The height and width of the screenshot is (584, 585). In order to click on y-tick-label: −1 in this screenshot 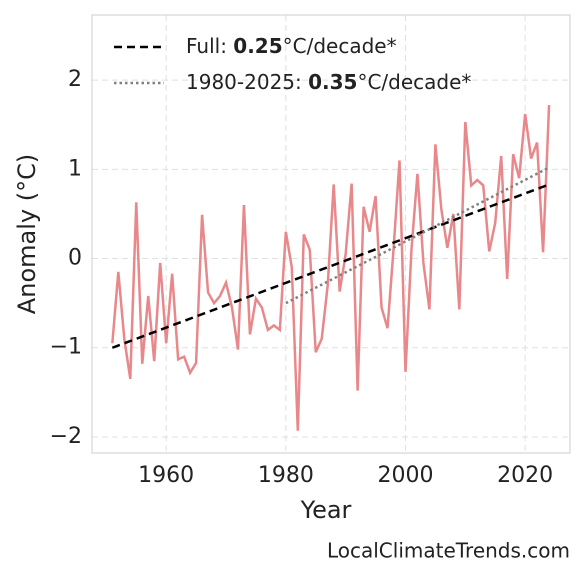, I will do `click(66, 347)`.